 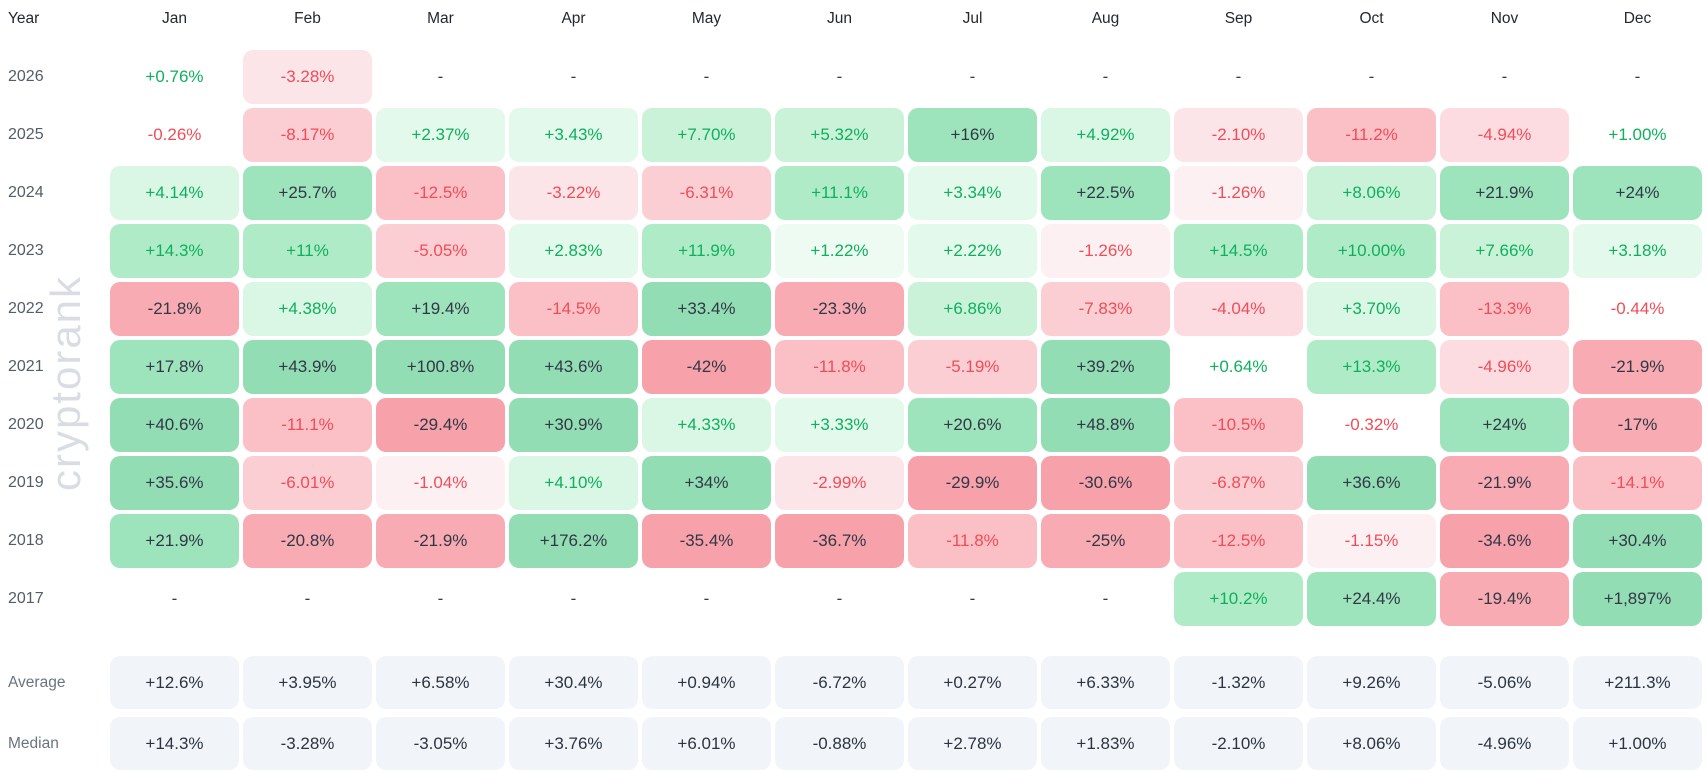 What do you see at coordinates (26, 366) in the screenshot?
I see `year-label: 2021` at bounding box center [26, 366].